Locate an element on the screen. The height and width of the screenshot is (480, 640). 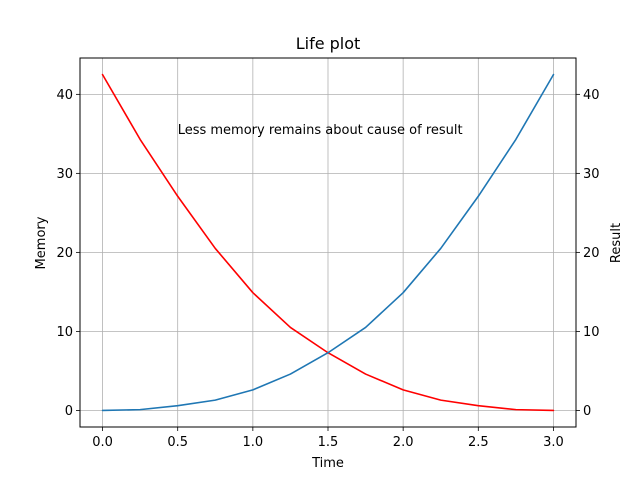
x-tick-label: 2.5 is located at coordinates (478, 442).